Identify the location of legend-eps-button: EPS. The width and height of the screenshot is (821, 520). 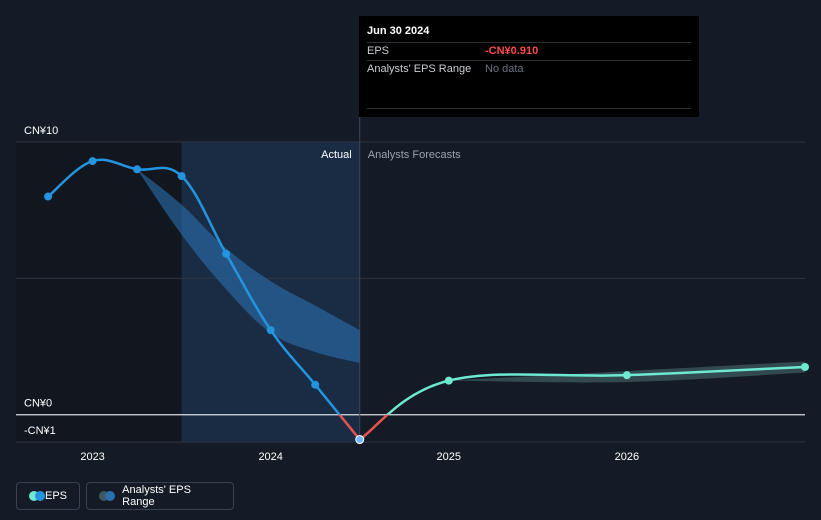
(48, 496).